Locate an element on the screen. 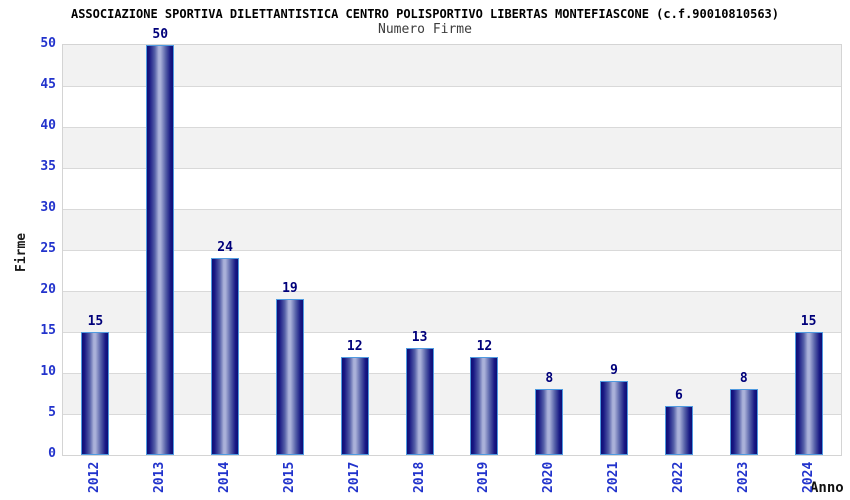 The height and width of the screenshot is (500, 850). bar-value-label: 13 is located at coordinates (419, 338).